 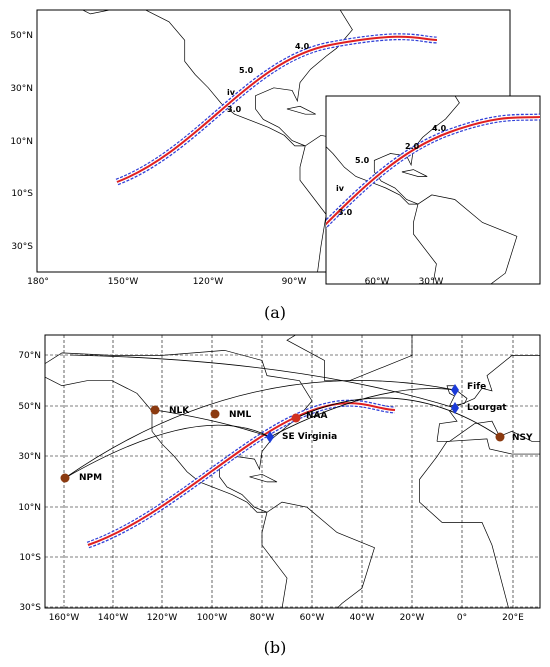 I want to click on x-tick-label: 0°, so click(x=462, y=618).